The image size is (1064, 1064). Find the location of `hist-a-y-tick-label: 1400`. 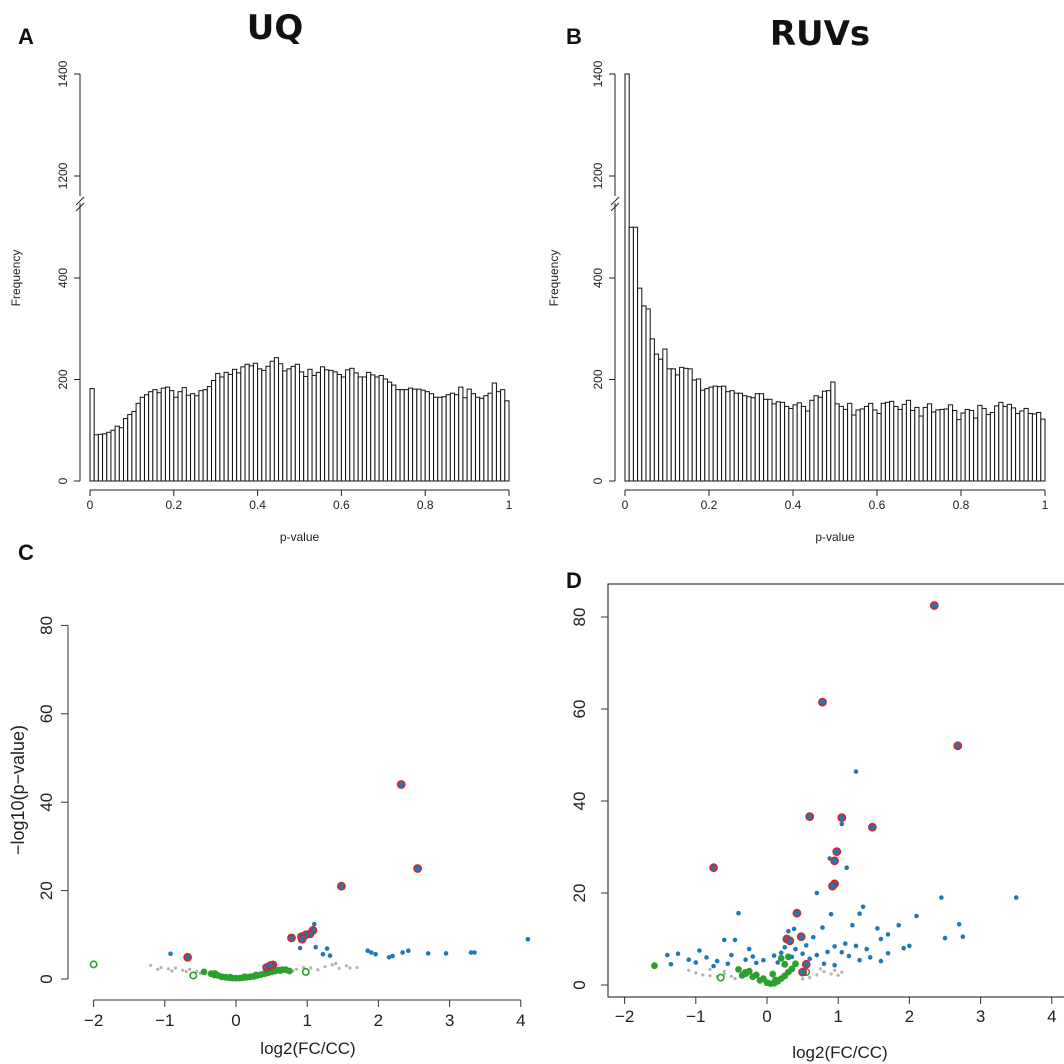

hist-a-y-tick-label: 1400 is located at coordinates (63, 73).